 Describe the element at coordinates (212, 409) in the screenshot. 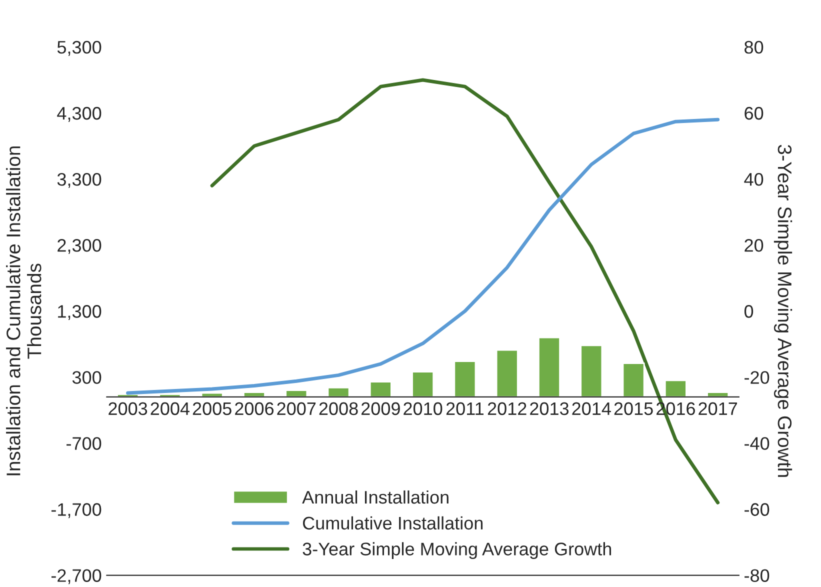

I see `x-tick-label: 2005` at that location.